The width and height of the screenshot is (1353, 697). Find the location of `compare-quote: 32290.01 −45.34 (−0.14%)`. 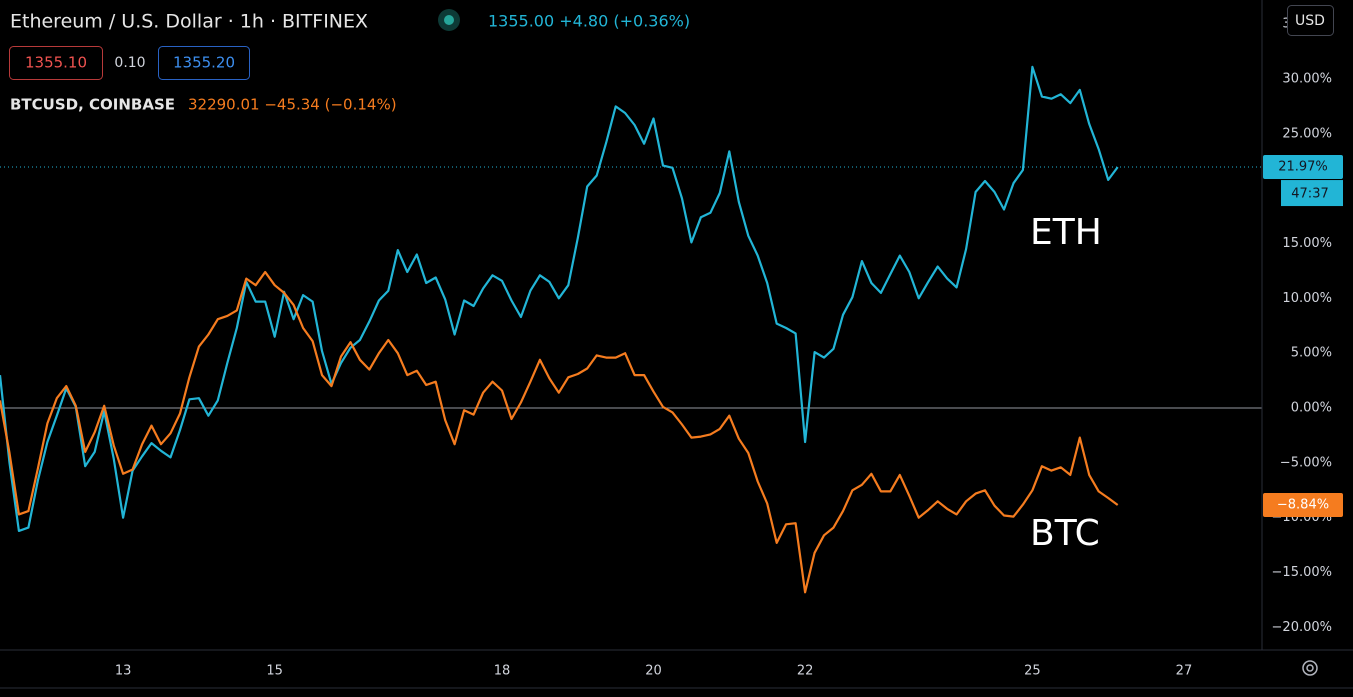

compare-quote: 32290.01 −45.34 (−0.14%) is located at coordinates (292, 105).